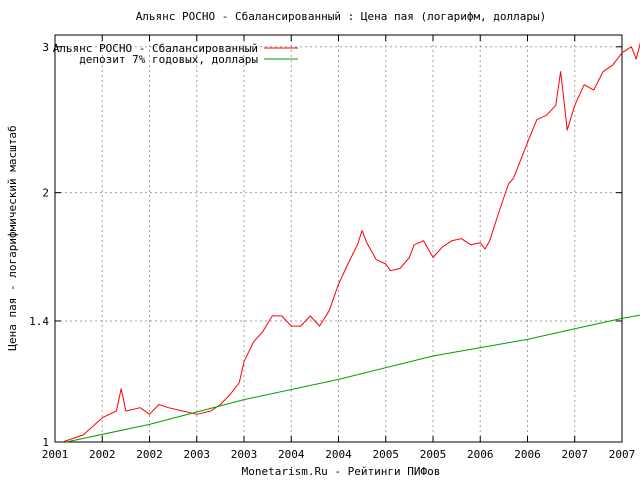 This screenshot has width=640, height=480. Describe the element at coordinates (341, 471) in the screenshot. I see `x-axis-label: Monetarism.Ru - Рейтинги ПИФов` at that location.